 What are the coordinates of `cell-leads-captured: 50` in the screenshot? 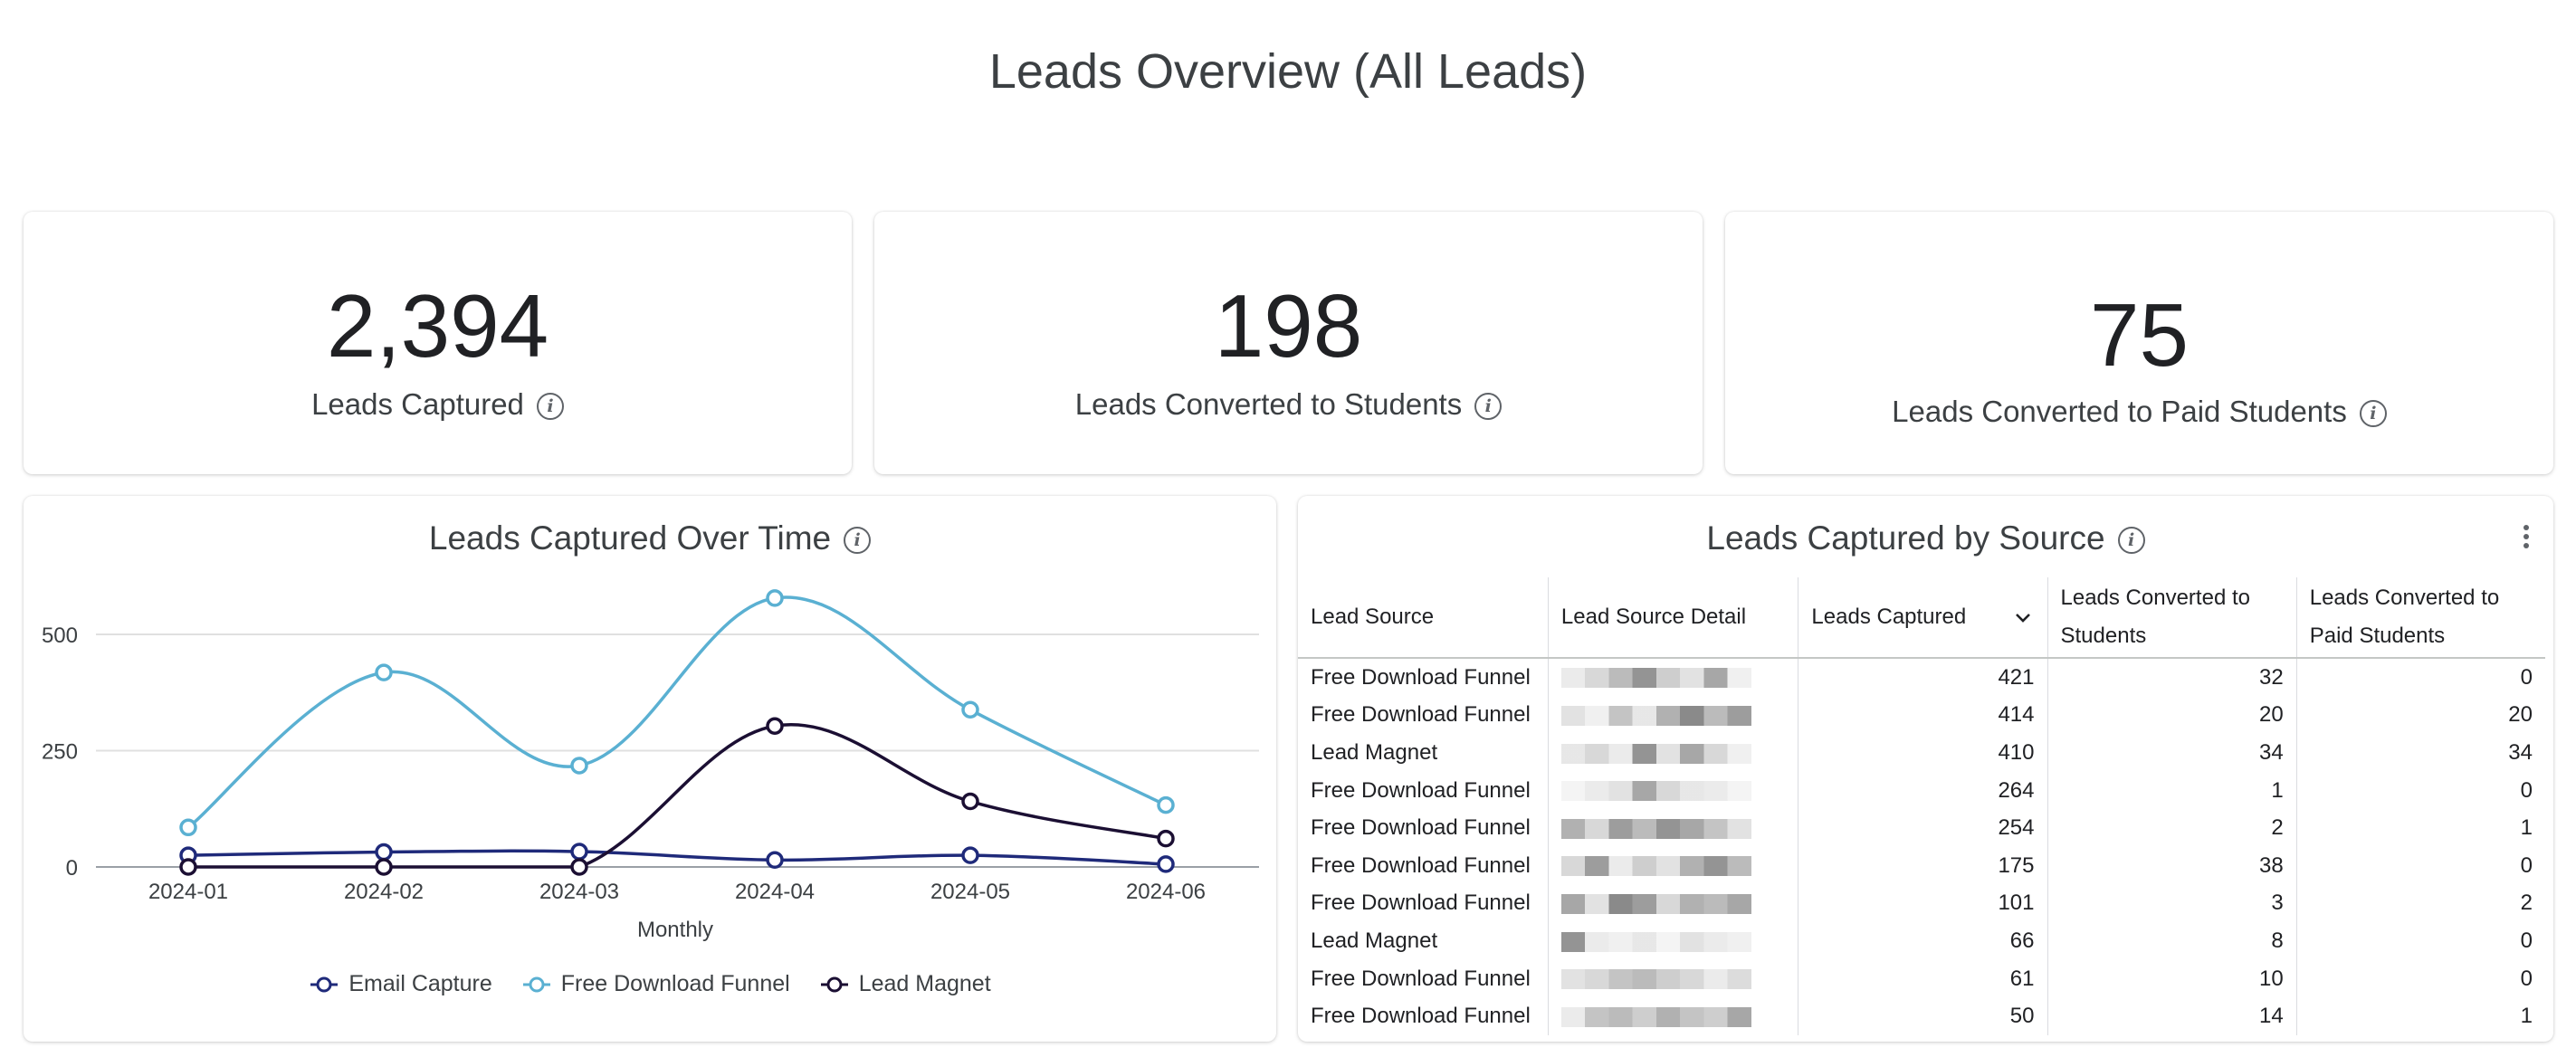 It's located at (1923, 1016).